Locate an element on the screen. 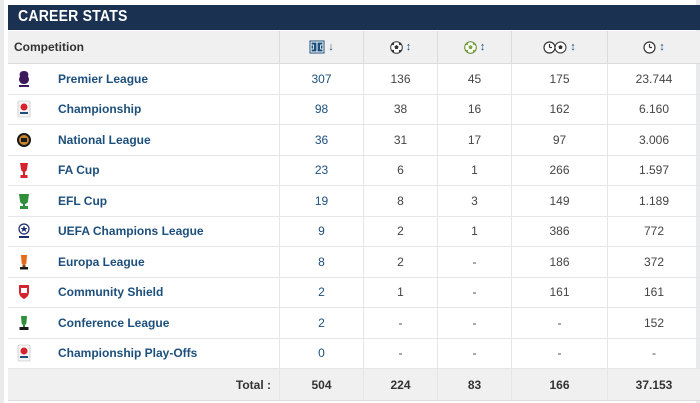 Image resolution: width=700 pixels, height=403 pixels. table-total-row: Total : 504 224 83 166 37.153 is located at coordinates (354, 385).